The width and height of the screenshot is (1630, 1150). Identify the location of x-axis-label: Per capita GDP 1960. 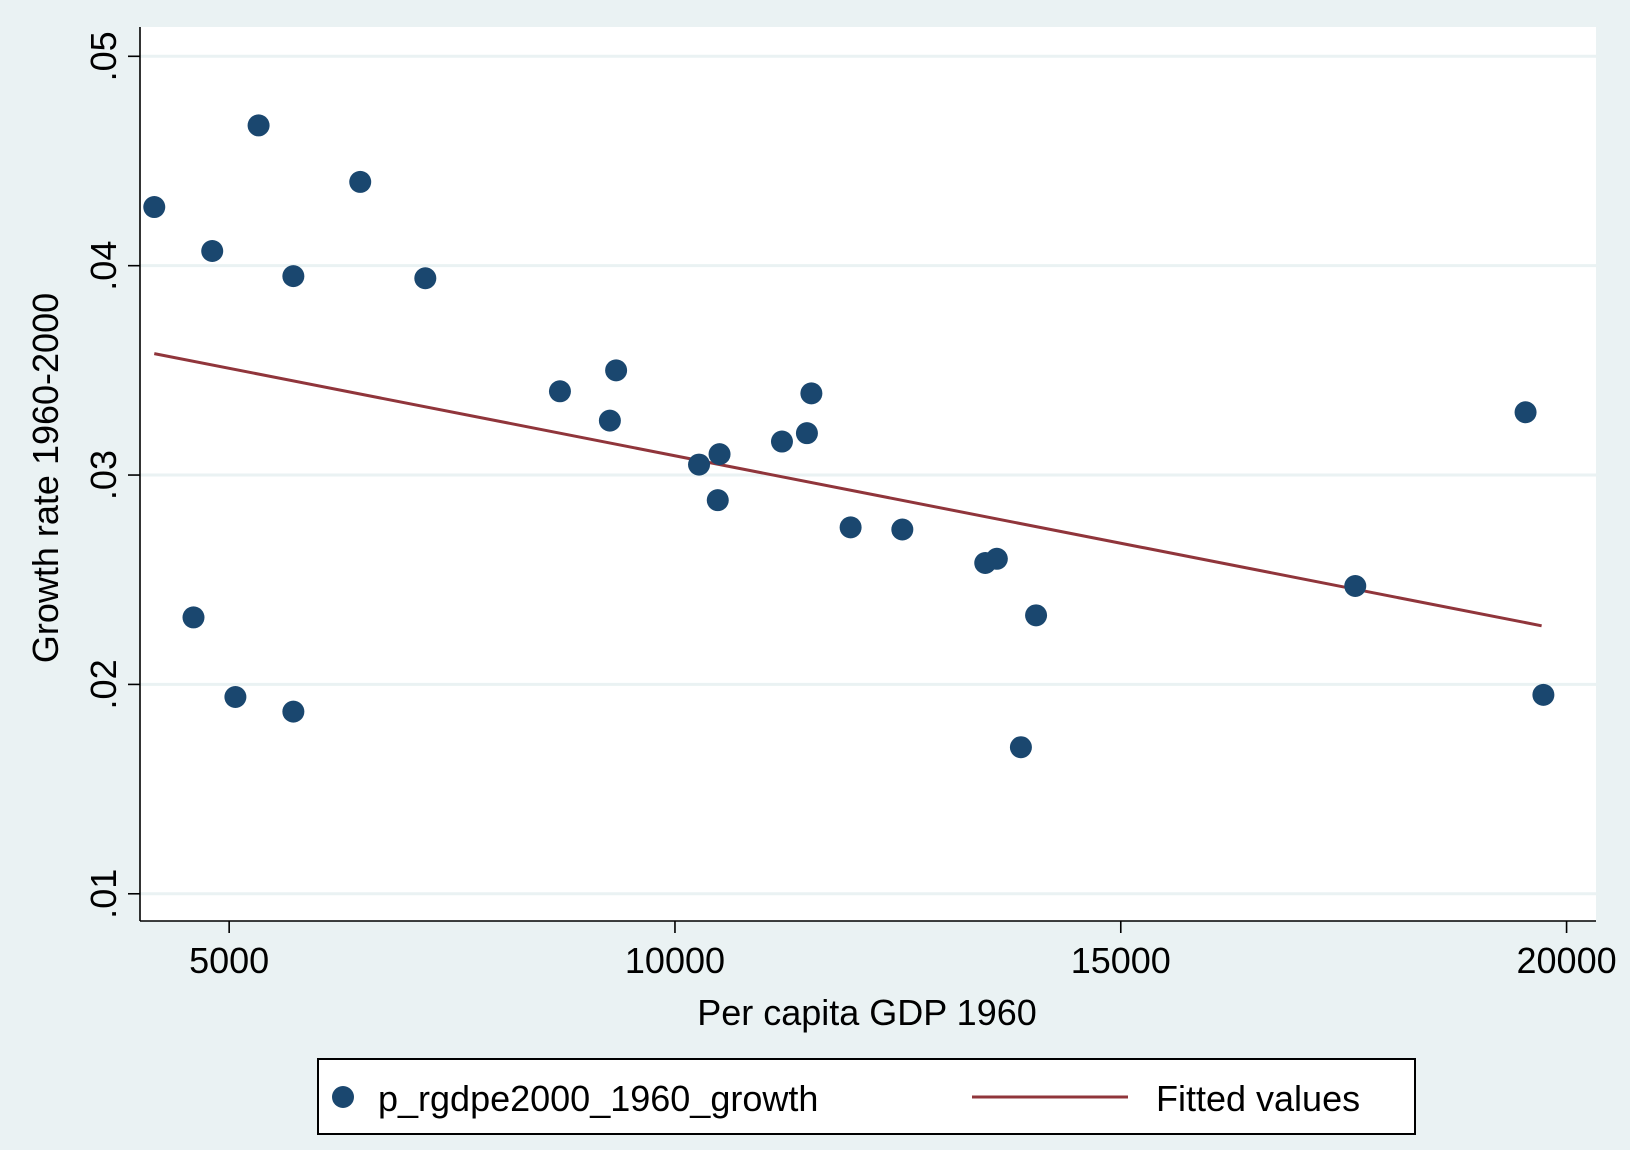
(867, 1012).